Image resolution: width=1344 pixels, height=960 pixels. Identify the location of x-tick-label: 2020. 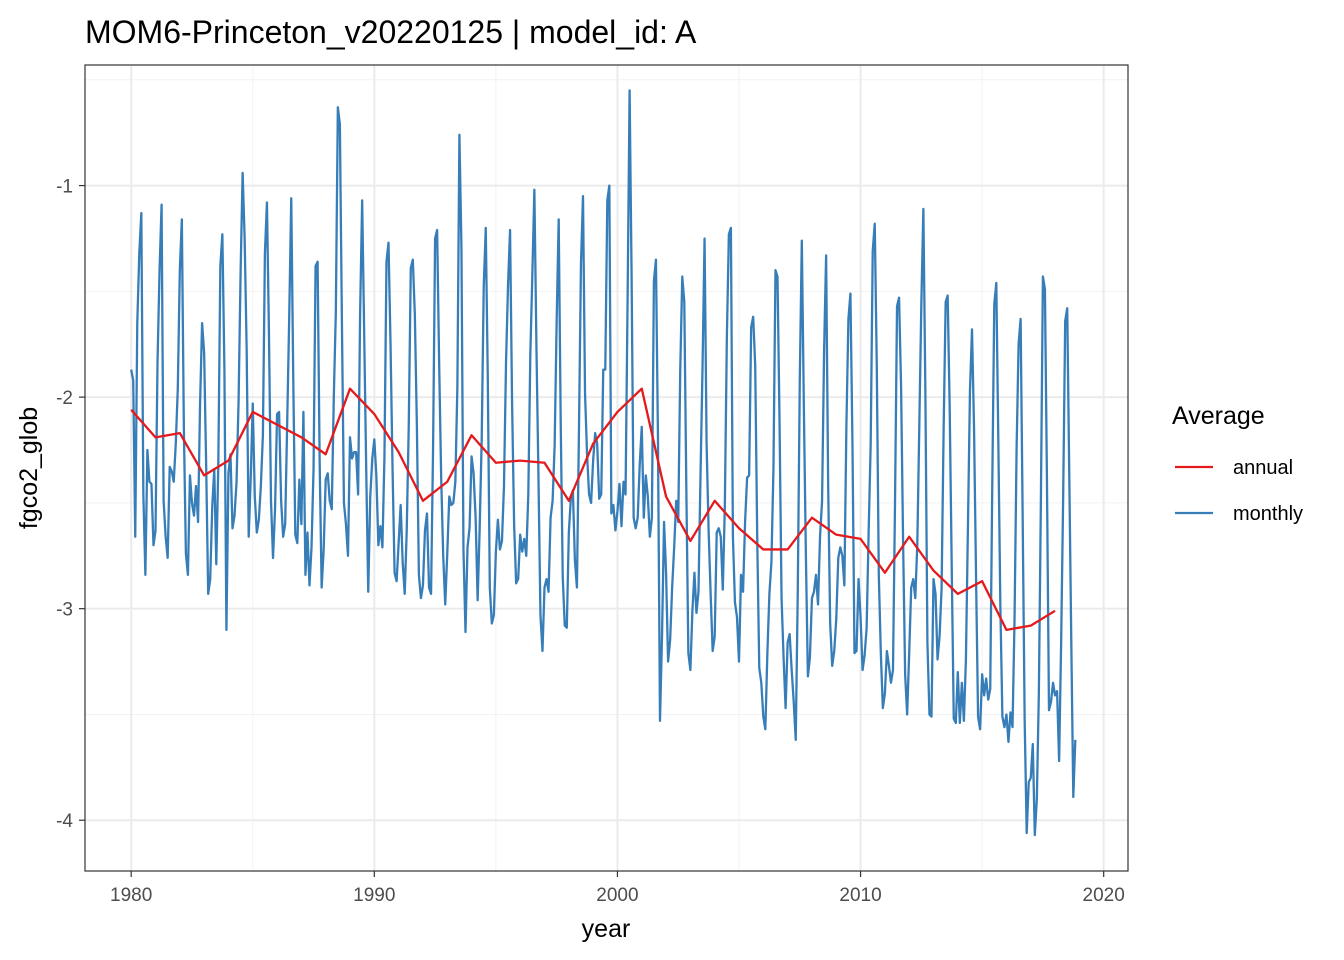
(1104, 895).